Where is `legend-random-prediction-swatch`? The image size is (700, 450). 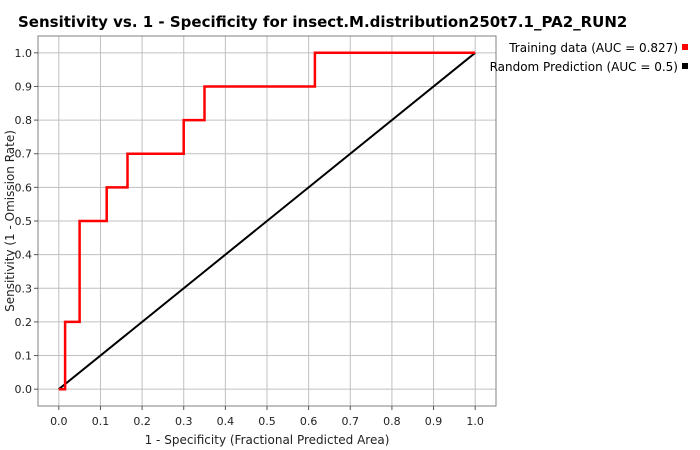
legend-random-prediction-swatch is located at coordinates (685, 66).